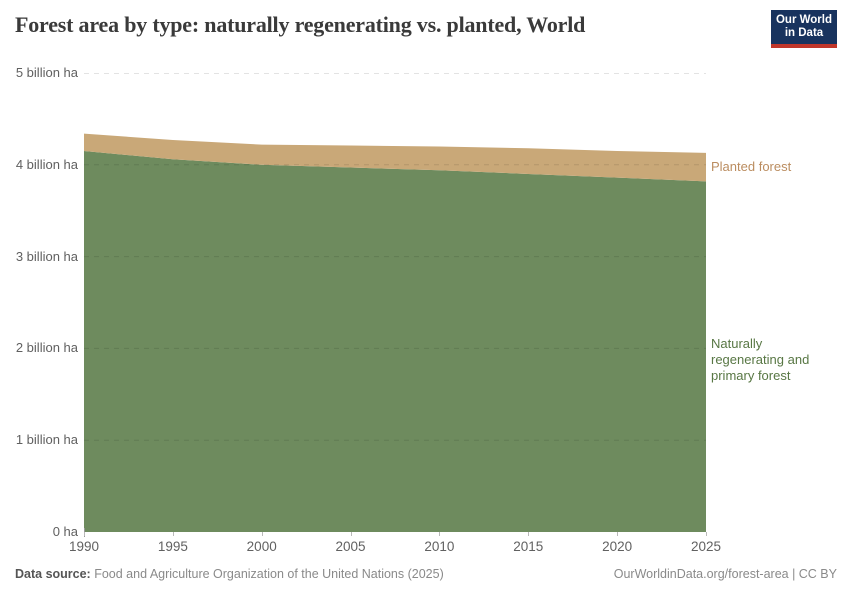  I want to click on y-tick-label: 2 billion ha, so click(46, 348).